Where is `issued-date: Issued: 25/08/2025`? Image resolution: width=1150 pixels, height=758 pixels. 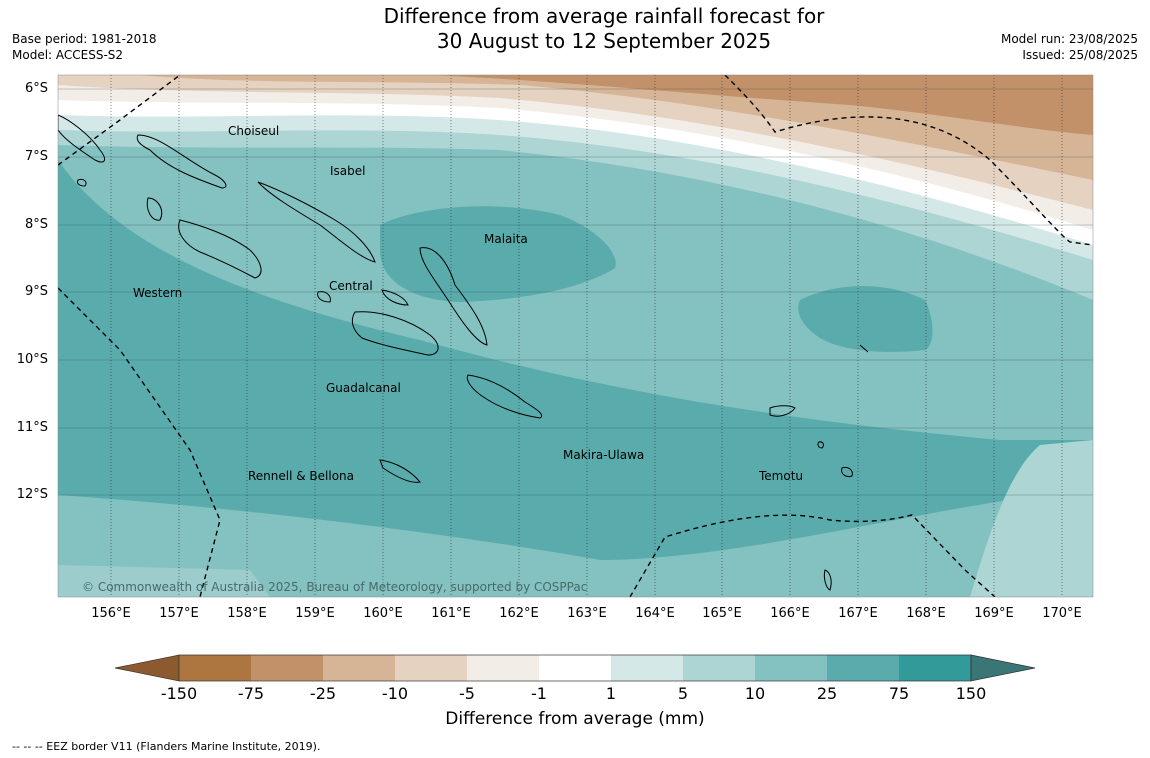
issued-date: Issued: 25/08/2025 is located at coordinates (1080, 55).